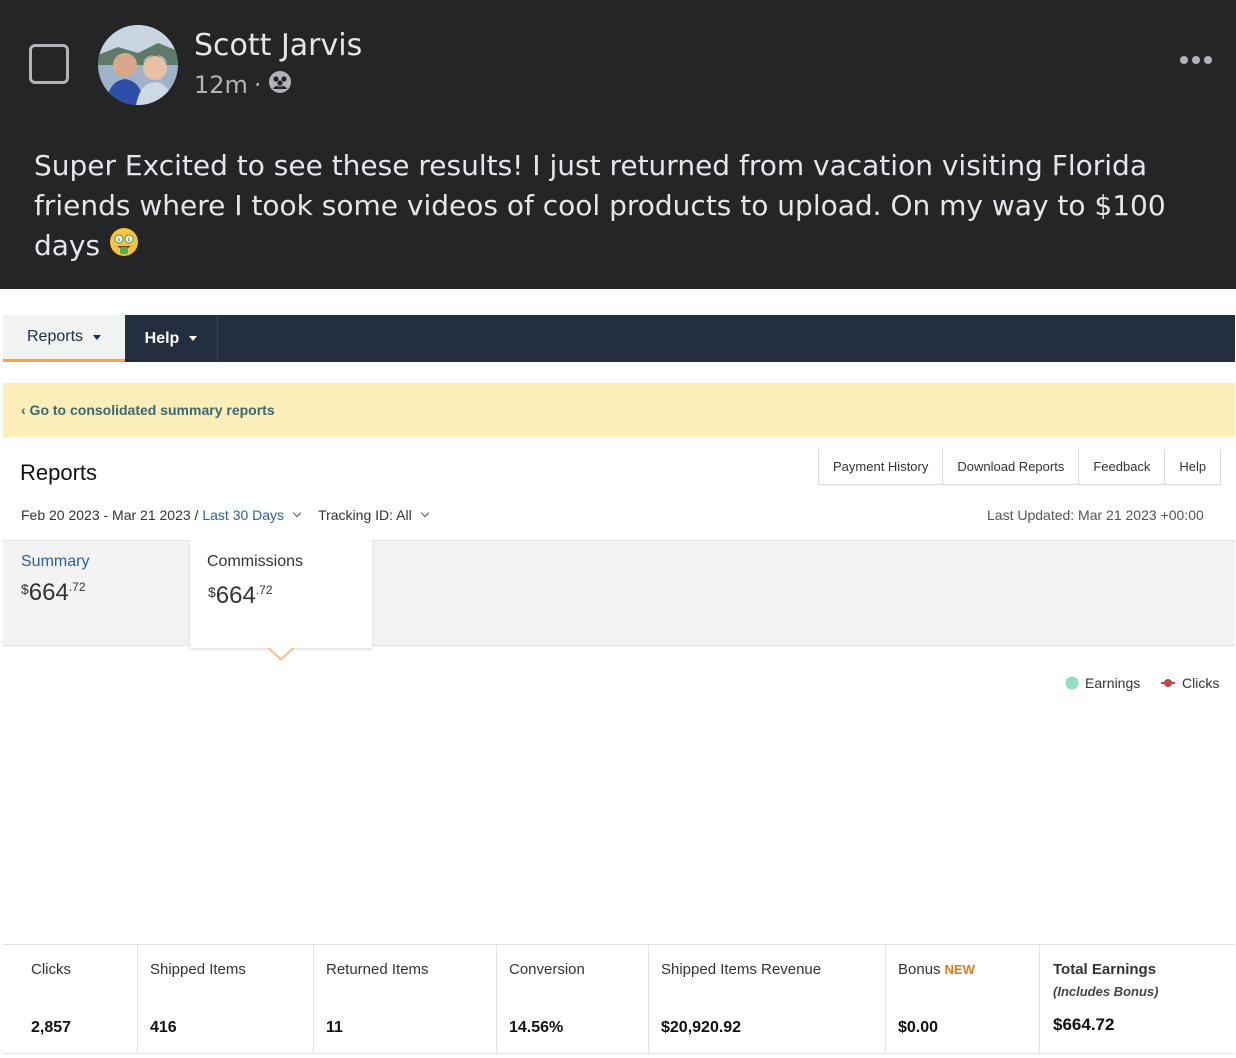 This screenshot has width=1236, height=1058. Describe the element at coordinates (51, 1027) in the screenshot. I see `stat-value: 2,857` at that location.